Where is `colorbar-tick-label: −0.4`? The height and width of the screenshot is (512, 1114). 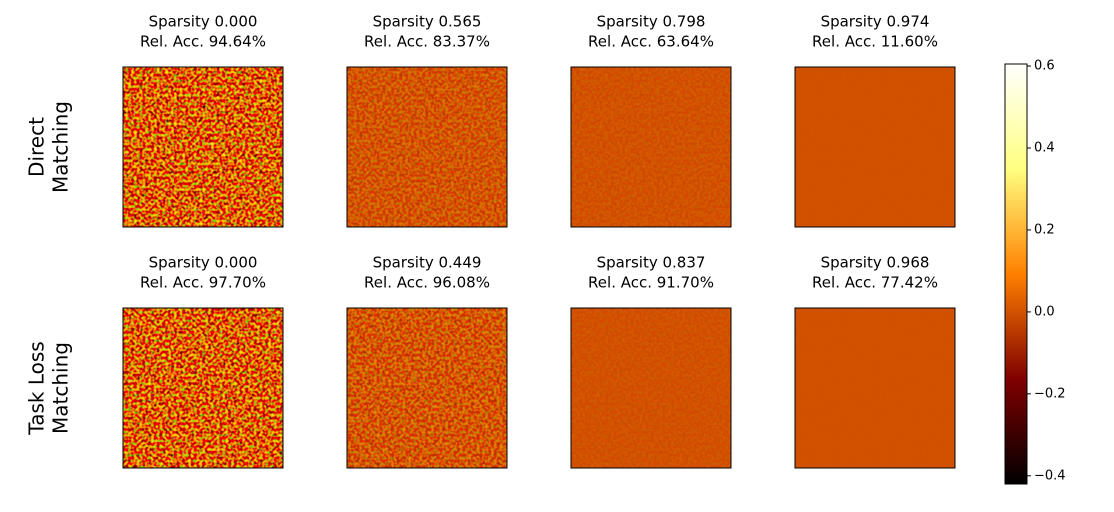 colorbar-tick-label: −0.4 is located at coordinates (1050, 475).